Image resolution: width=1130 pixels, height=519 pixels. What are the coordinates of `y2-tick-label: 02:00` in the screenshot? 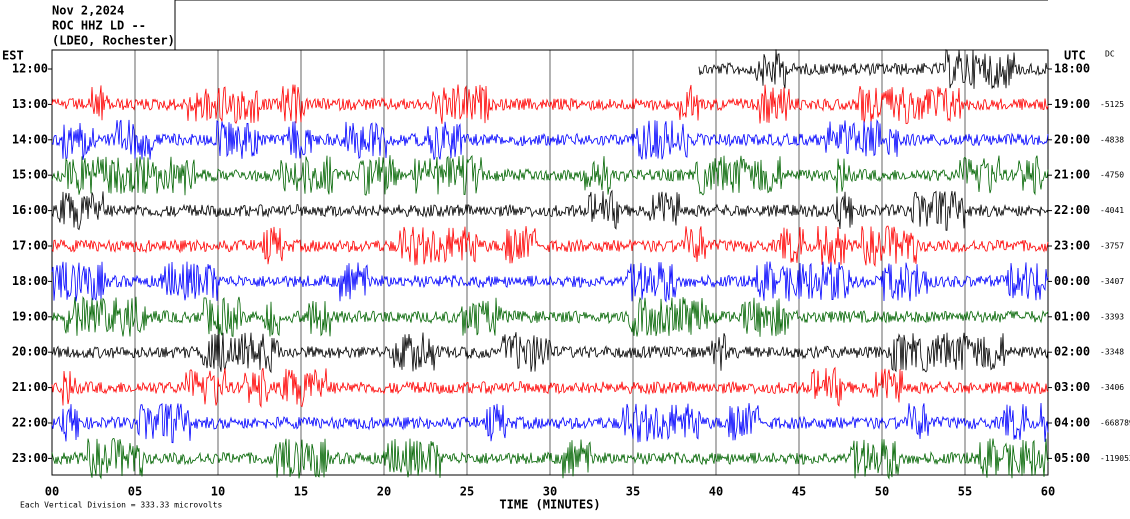 It's located at (1072, 352).